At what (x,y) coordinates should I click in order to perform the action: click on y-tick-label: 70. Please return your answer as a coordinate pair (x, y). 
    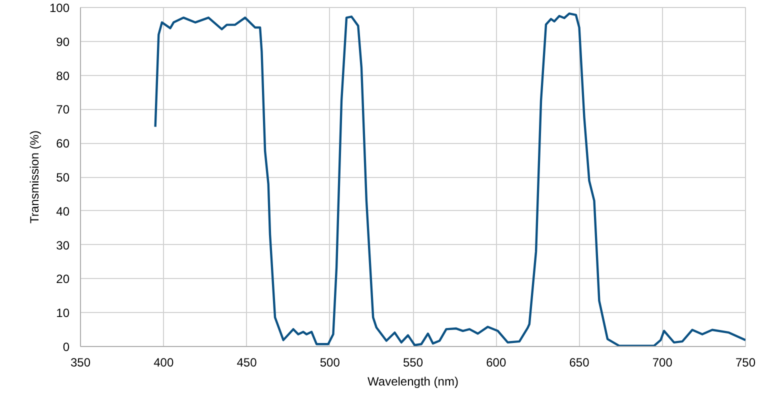
    Looking at the image, I should click on (63, 109).